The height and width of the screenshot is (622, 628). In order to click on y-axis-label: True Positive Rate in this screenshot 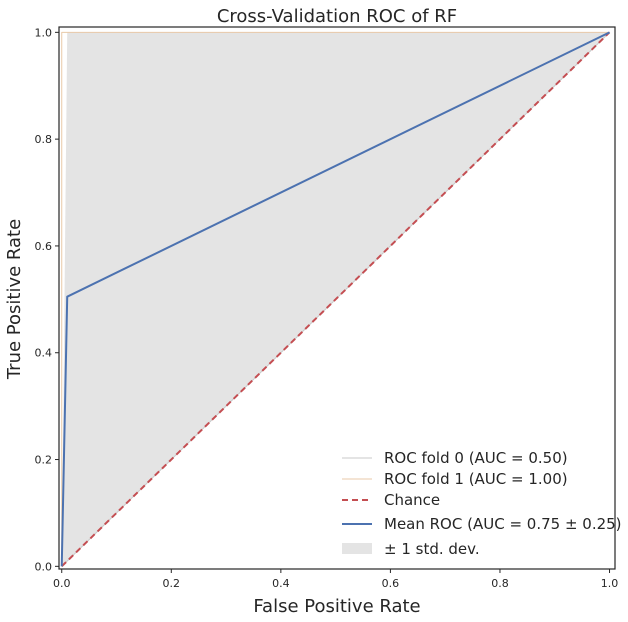, I will do `click(14, 299)`.